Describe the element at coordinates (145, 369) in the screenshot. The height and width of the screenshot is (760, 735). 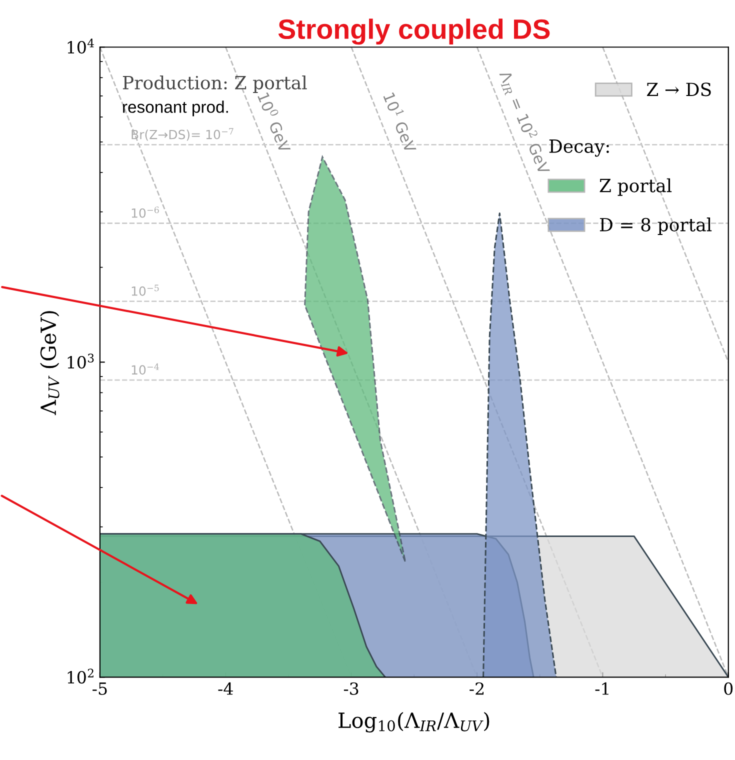
I see `annotation: 10$^{−4}$` at that location.